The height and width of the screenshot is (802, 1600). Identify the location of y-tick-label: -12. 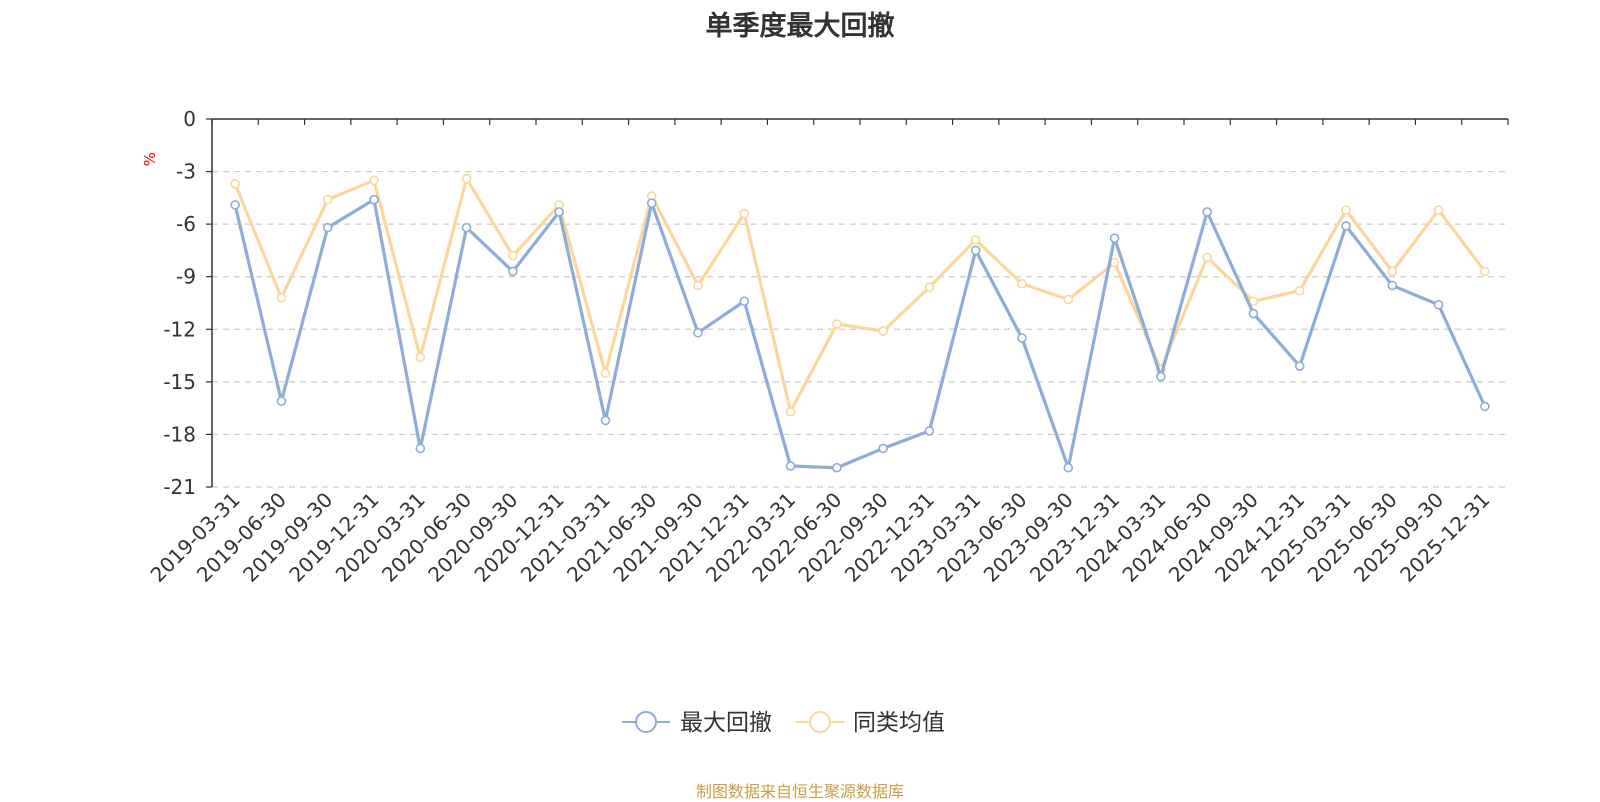
(179, 329).